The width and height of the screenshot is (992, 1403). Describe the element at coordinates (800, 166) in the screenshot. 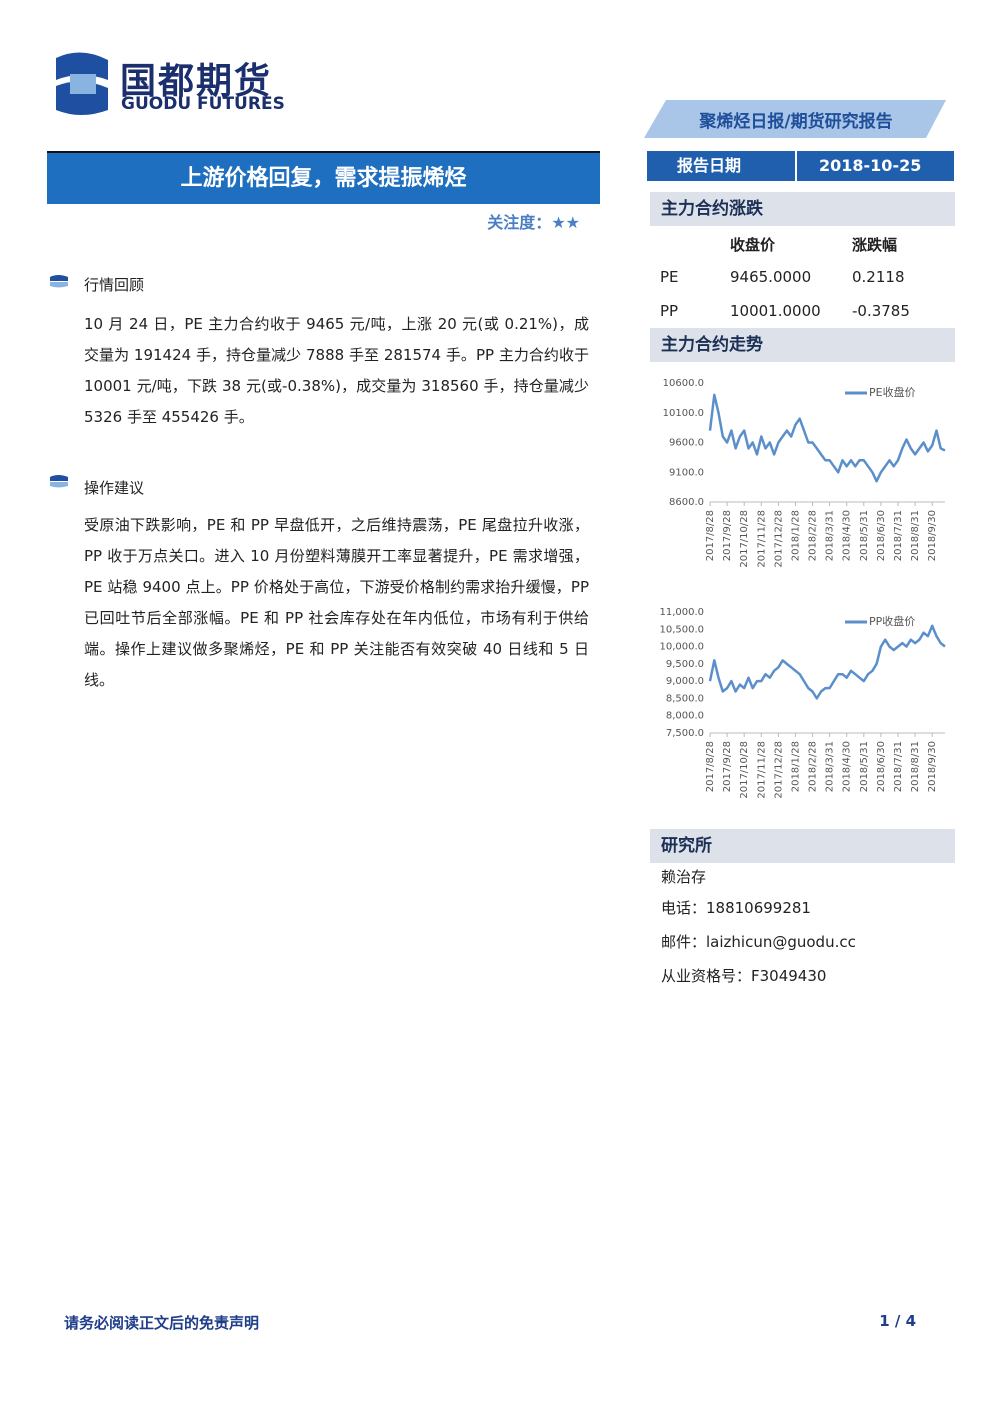

I see `date-row: 报告日期 2018-10-25` at that location.